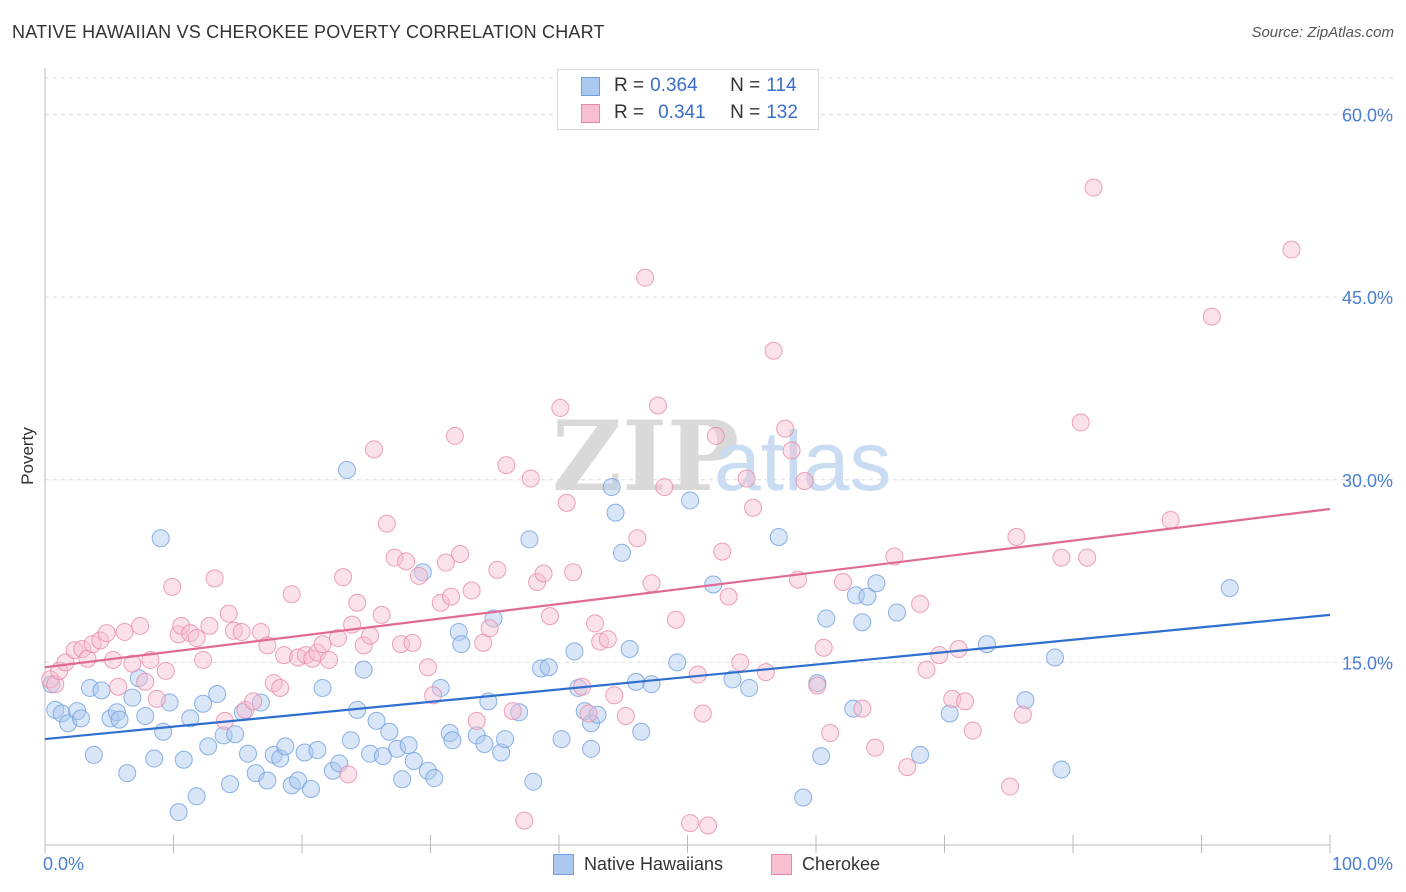  What do you see at coordinates (688, 99) in the screenshot?
I see `stats-box: R = 0.364 N = 114 R = 0.341 N = 132` at bounding box center [688, 99].